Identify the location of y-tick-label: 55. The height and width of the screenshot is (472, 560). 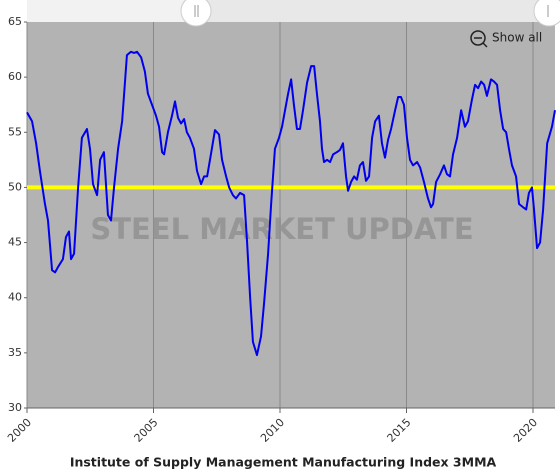
(15, 131).